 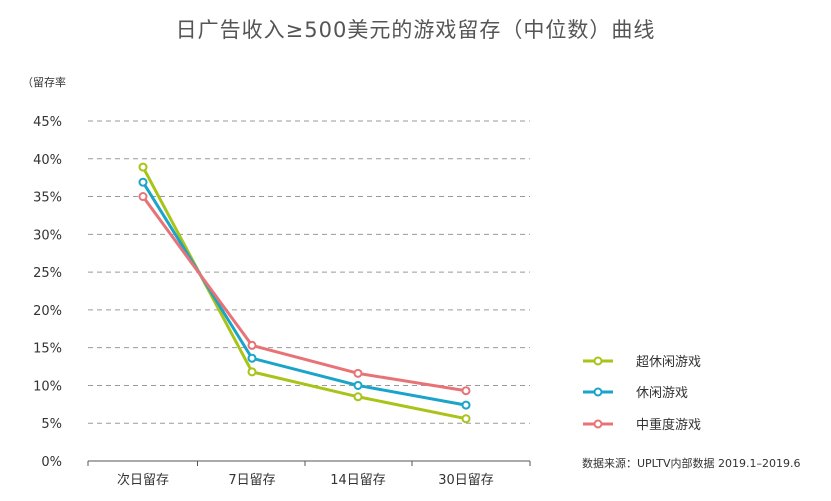 What do you see at coordinates (47, 235) in the screenshot?
I see `y-tick-label: 30%` at bounding box center [47, 235].